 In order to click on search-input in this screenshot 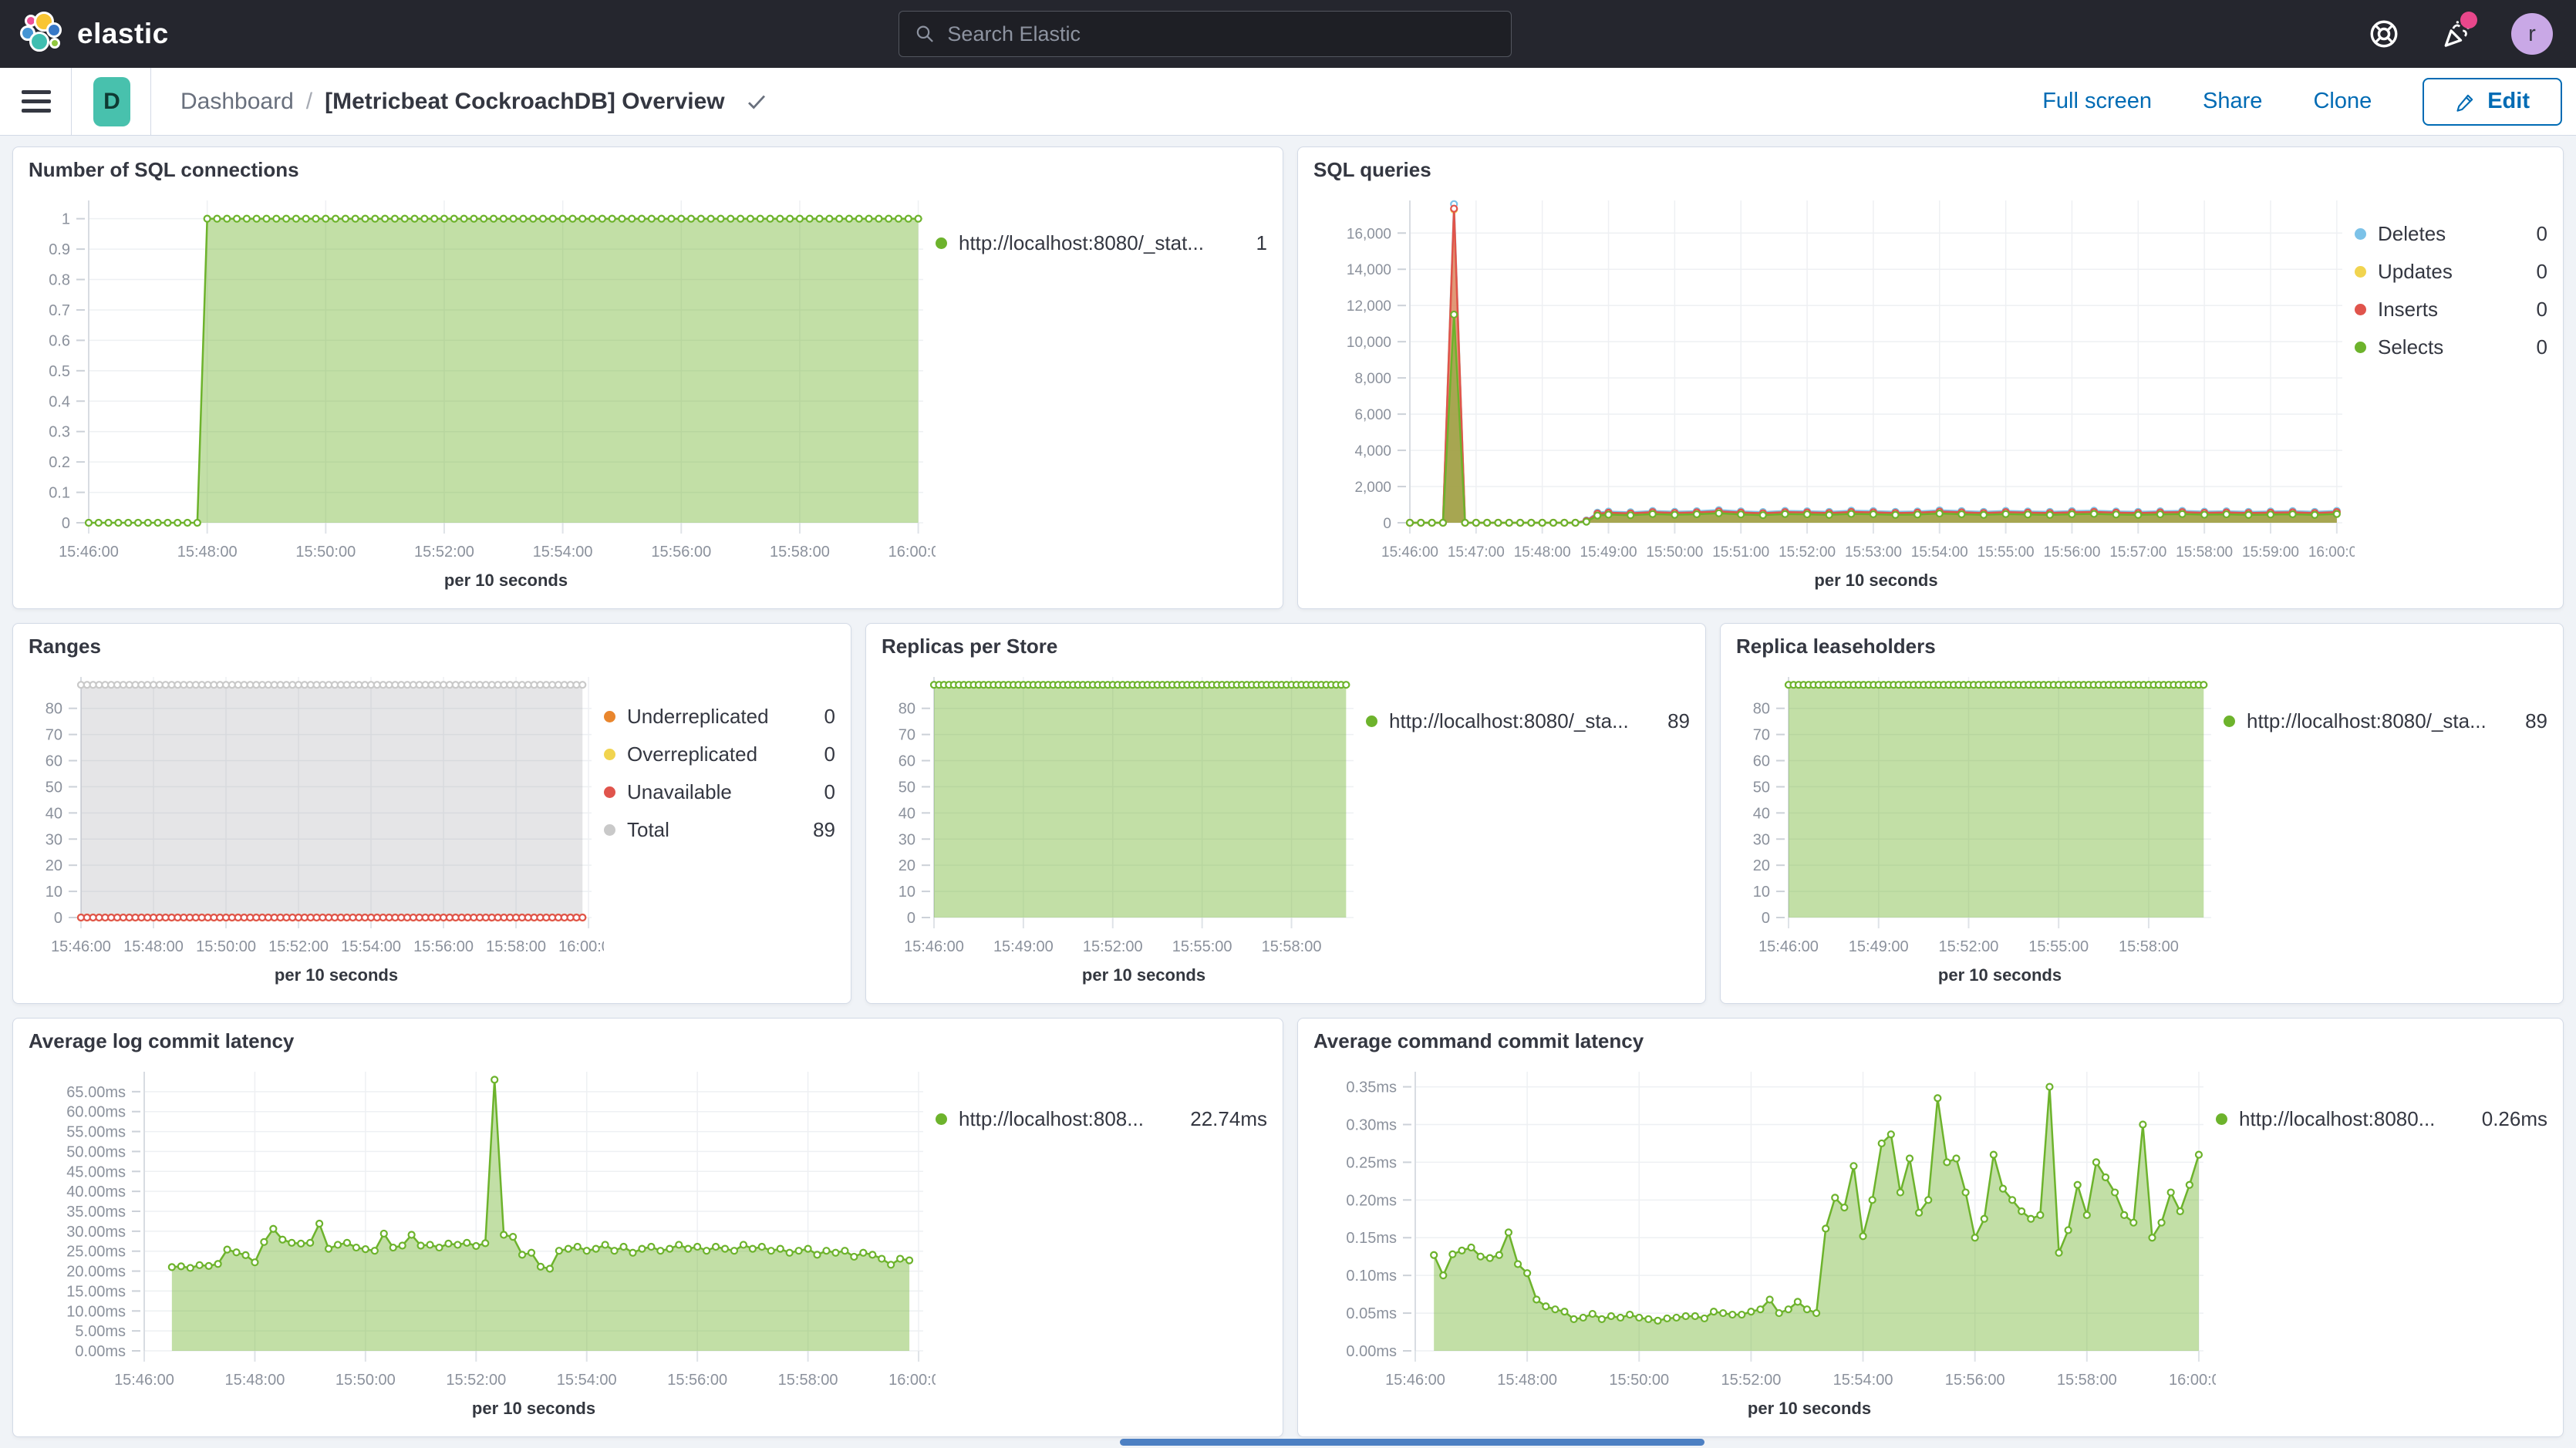, I will do `click(1221, 34)`.